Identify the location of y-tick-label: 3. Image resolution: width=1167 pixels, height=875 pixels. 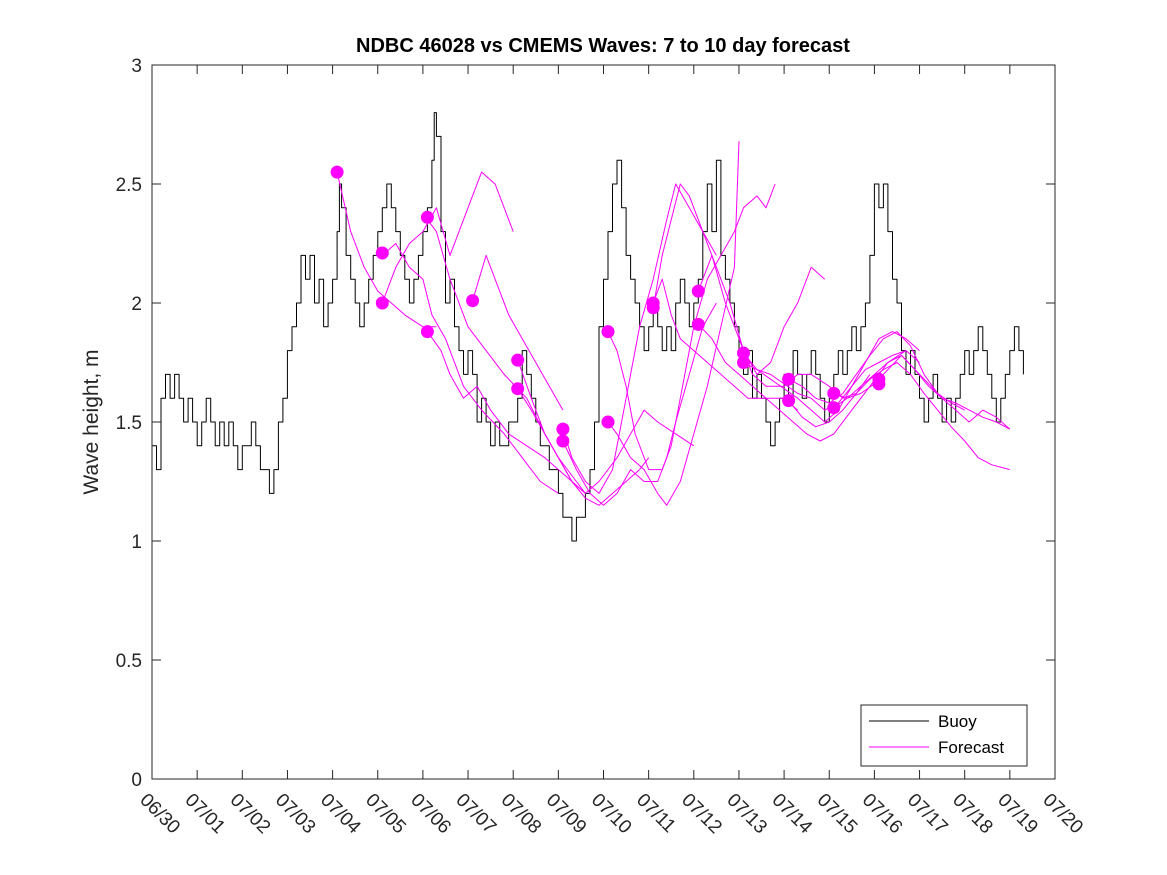
(136, 66).